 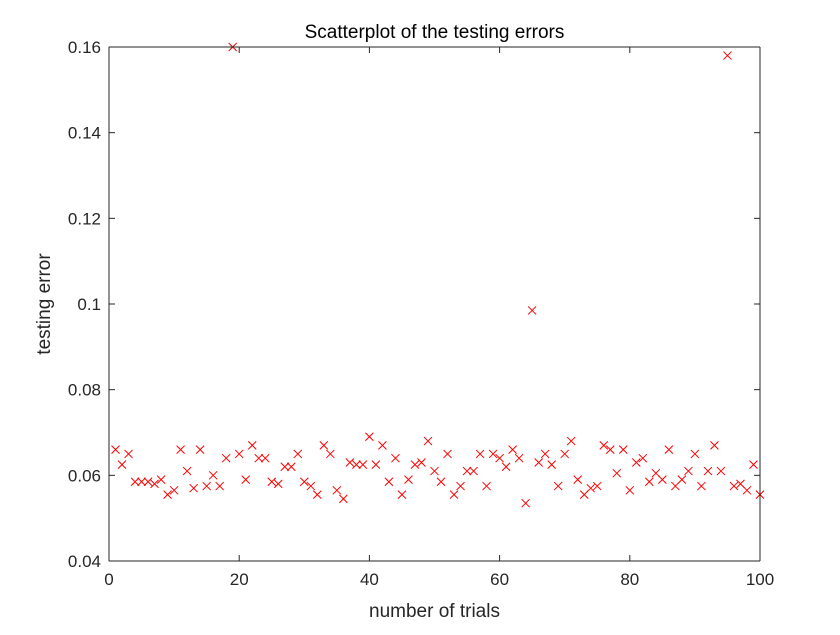 What do you see at coordinates (89, 304) in the screenshot?
I see `y-tick-label: 0.1` at bounding box center [89, 304].